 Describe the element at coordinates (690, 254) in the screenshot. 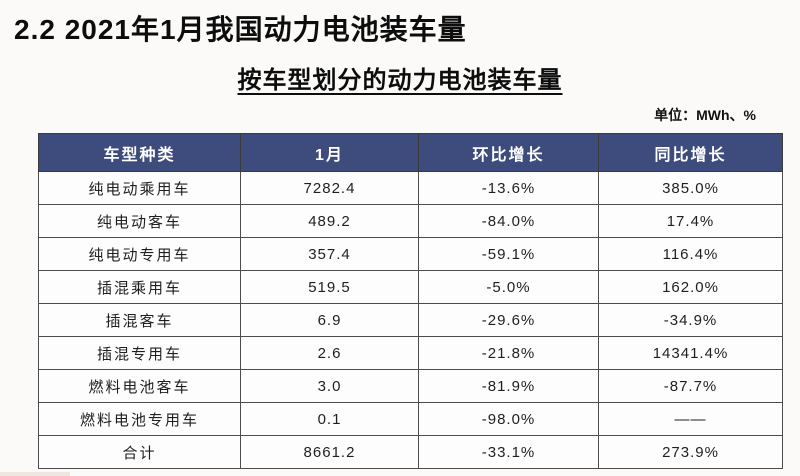

I see `cell-yoy-growth: 116.4%` at that location.